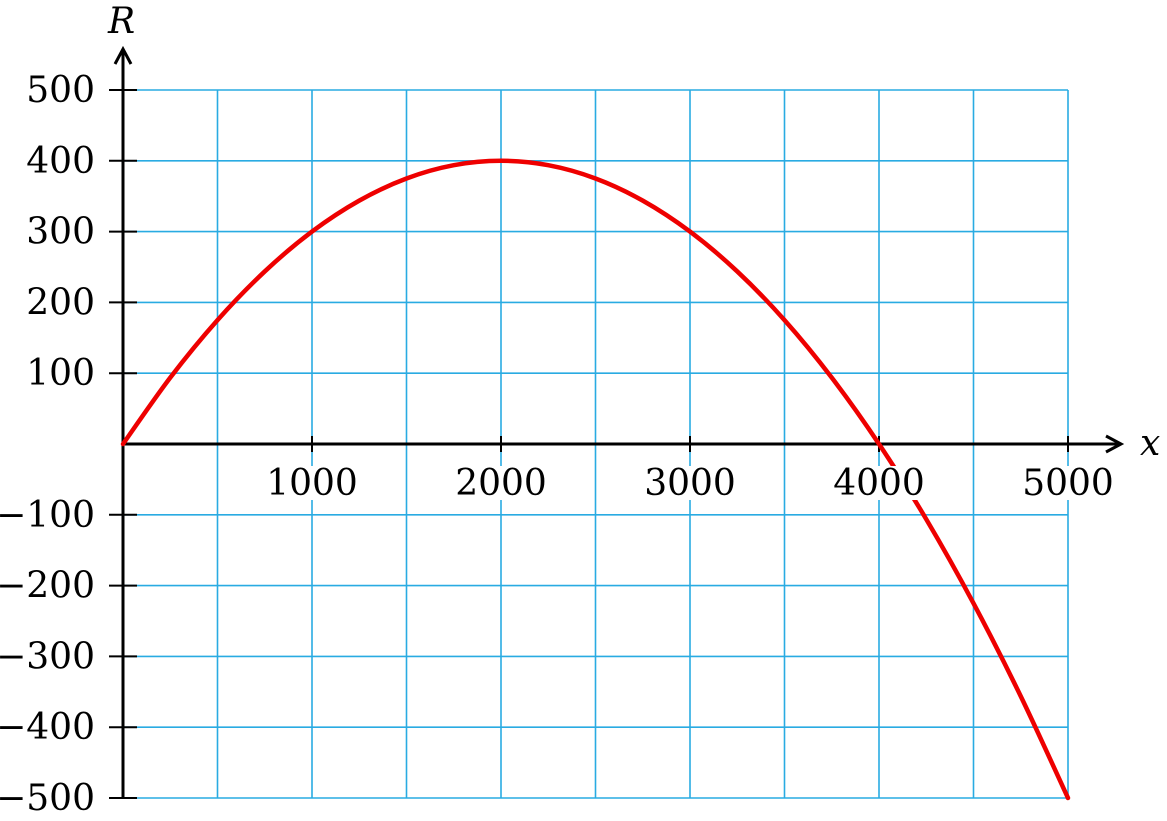  I want to click on y-tick-label: −500, so click(47, 798).